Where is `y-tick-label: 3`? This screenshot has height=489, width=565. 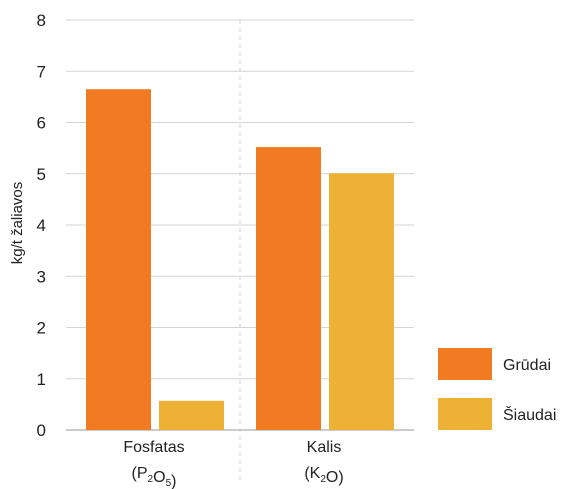 y-tick-label: 3 is located at coordinates (41, 276).